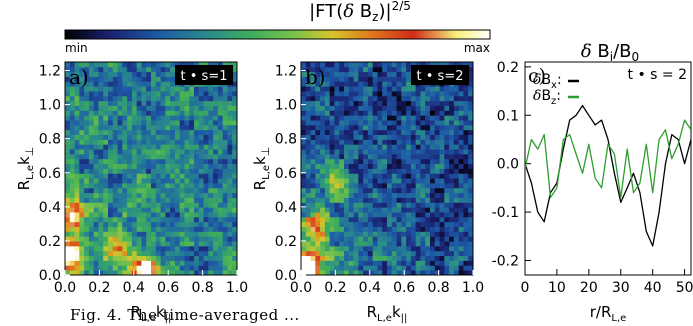 The image size is (693, 326). I want to click on y-tick-label: -0.2, so click(505, 261).